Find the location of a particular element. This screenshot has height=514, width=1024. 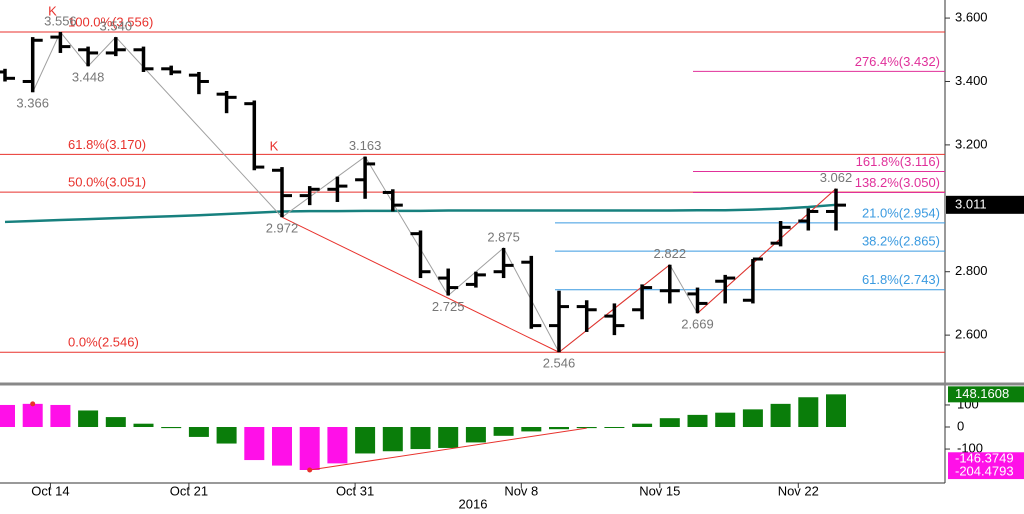

swing-label: 2.972 is located at coordinates (282, 228).